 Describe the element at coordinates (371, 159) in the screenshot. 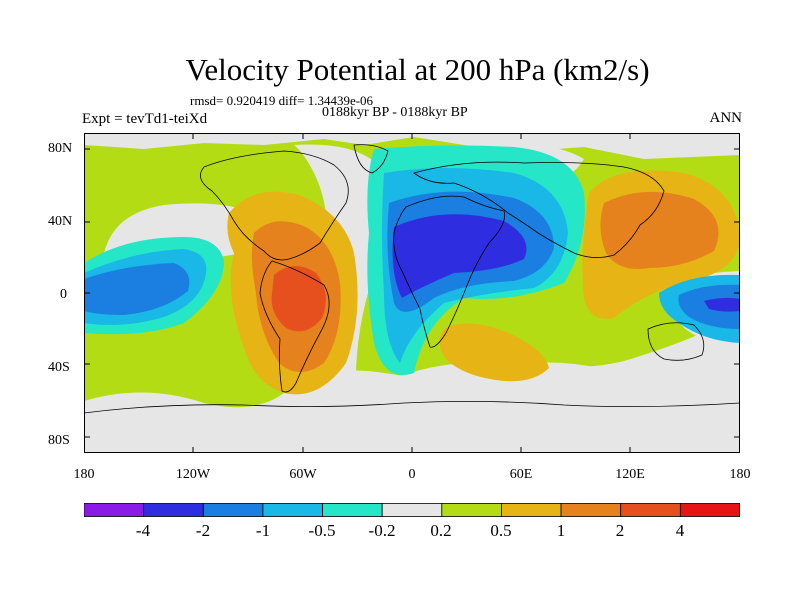

I see `greenland-coast` at that location.